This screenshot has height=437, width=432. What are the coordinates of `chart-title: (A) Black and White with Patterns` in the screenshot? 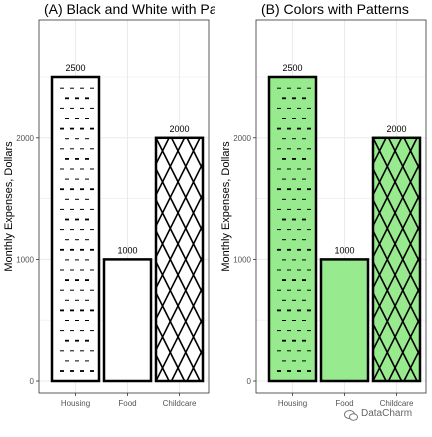 It's located at (148, 9).